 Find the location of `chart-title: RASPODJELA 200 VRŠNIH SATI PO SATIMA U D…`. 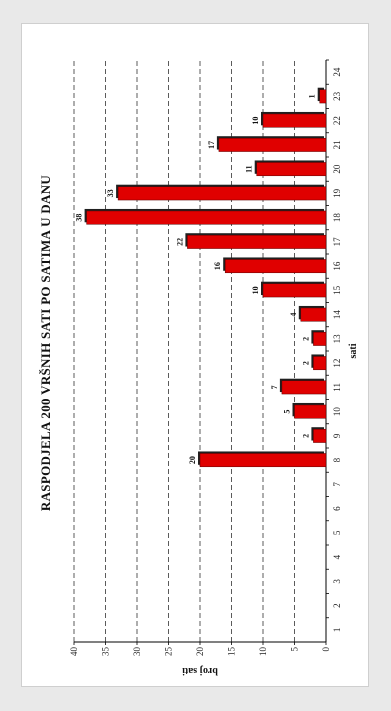

chart-title: RASPODJELA 200 VRŠNIH SATI PO SATIMA U D… is located at coordinates (45, 343).